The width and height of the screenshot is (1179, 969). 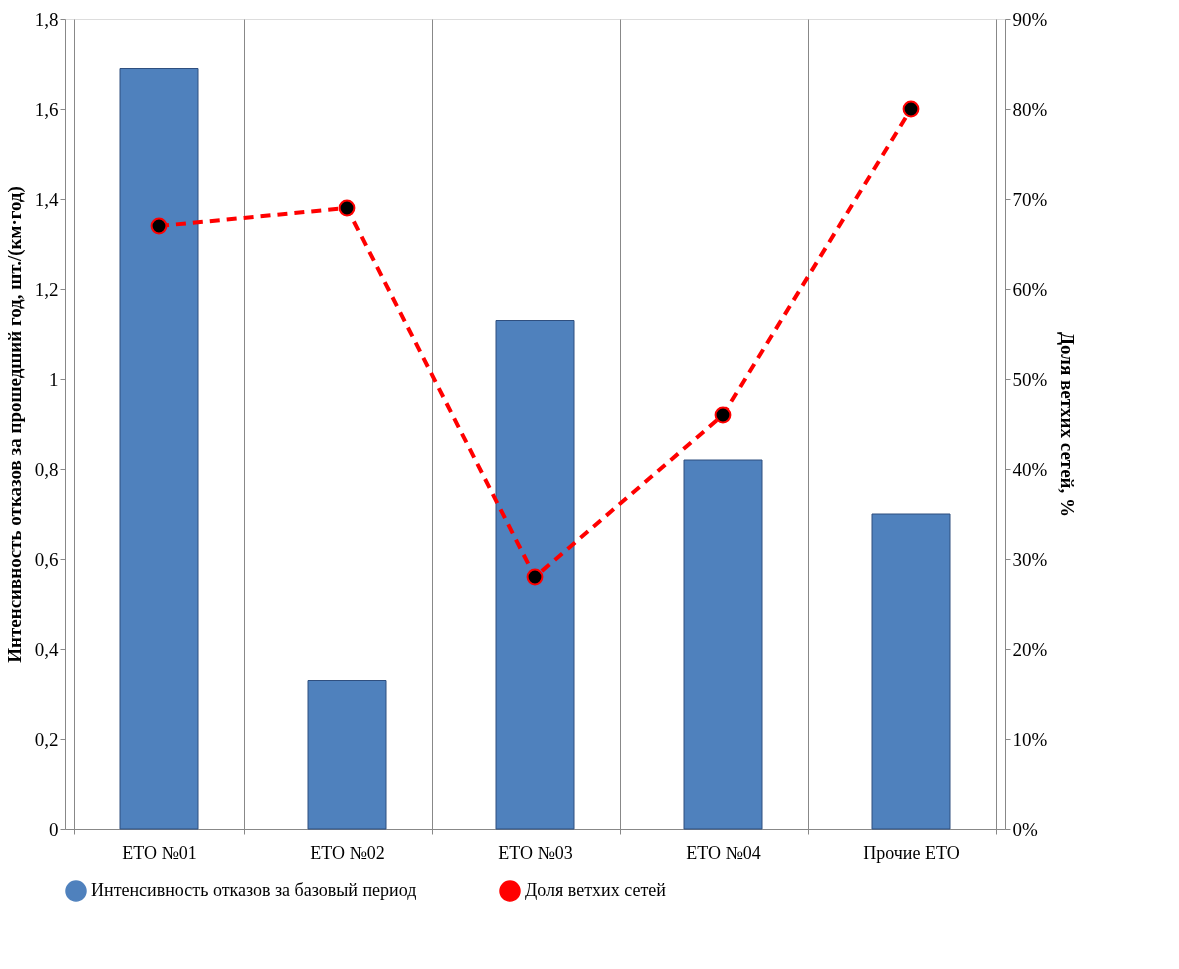 I want to click on y2-tick-label: 40%, so click(x=1030, y=469).